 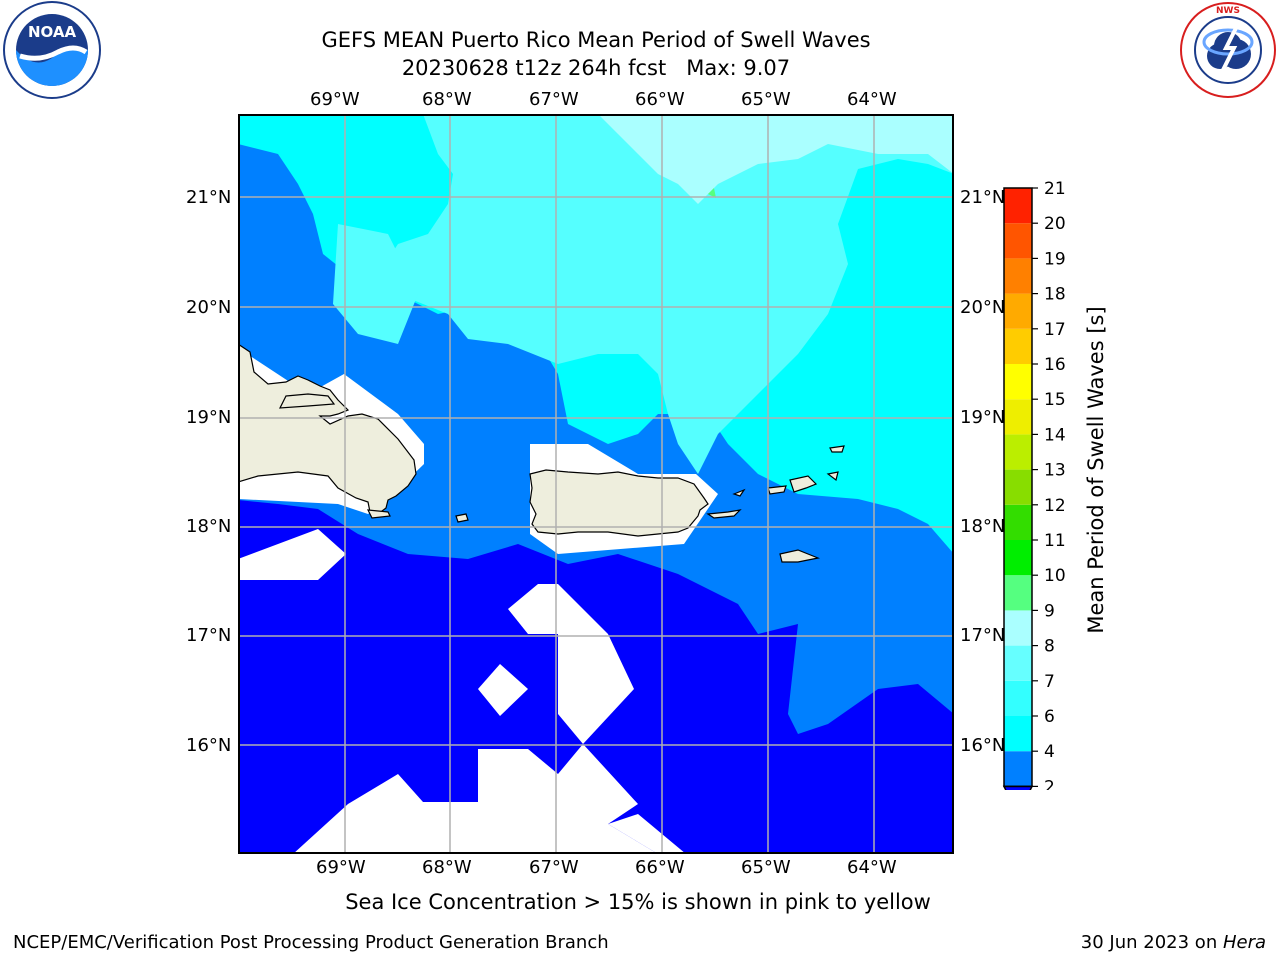 I want to click on colorbar-tick-label: 8, so click(x=1049, y=647).